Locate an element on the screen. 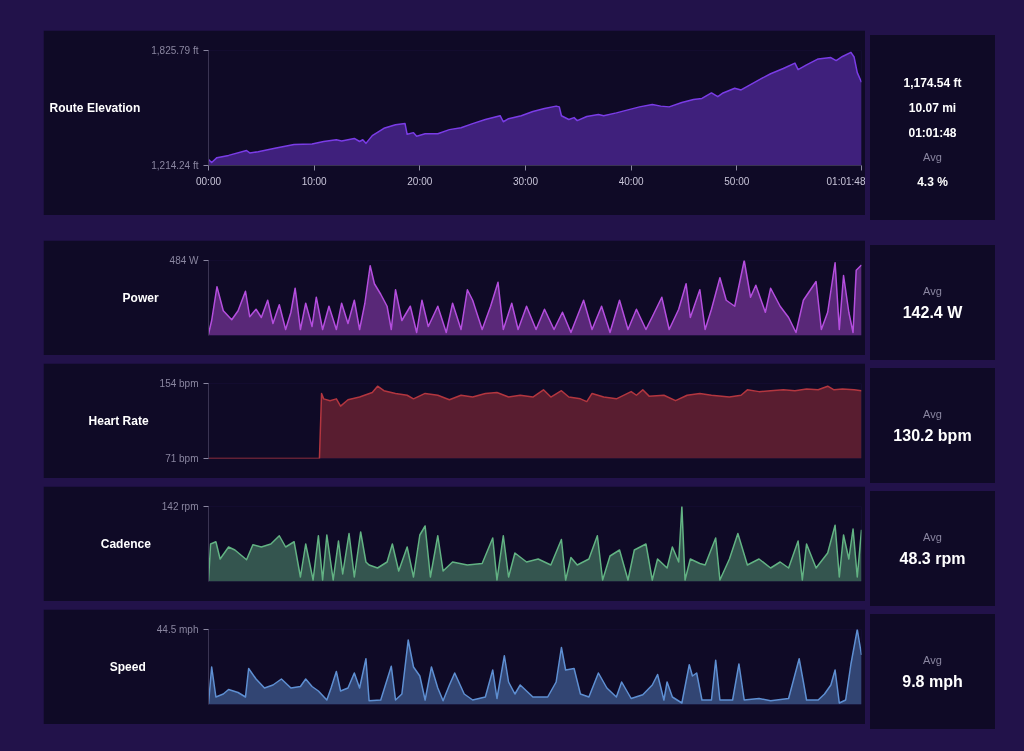  text: 142.4 W is located at coordinates (932, 312).